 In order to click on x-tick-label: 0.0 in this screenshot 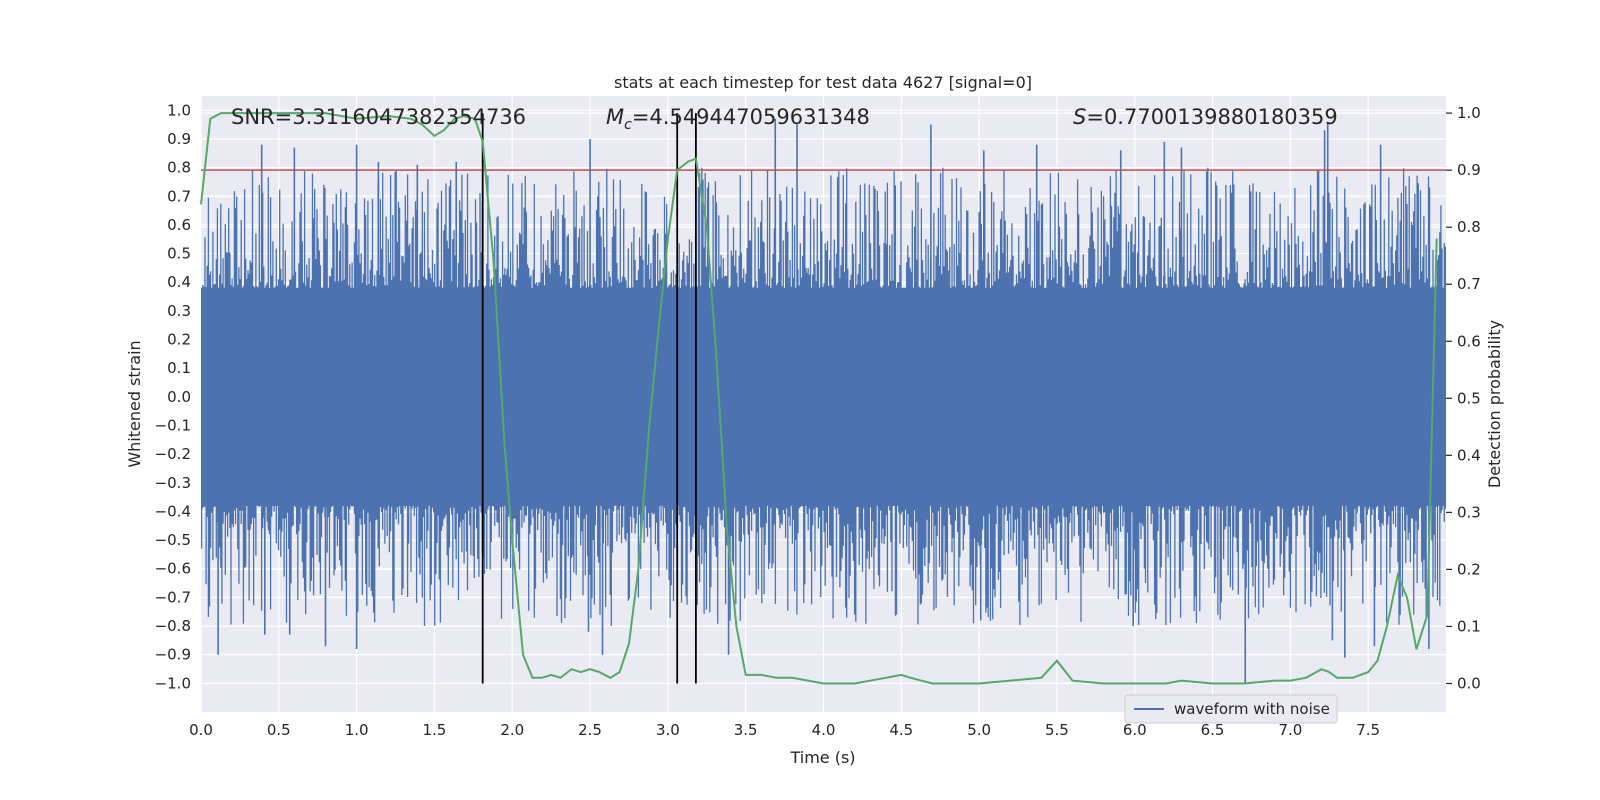, I will do `click(201, 730)`.